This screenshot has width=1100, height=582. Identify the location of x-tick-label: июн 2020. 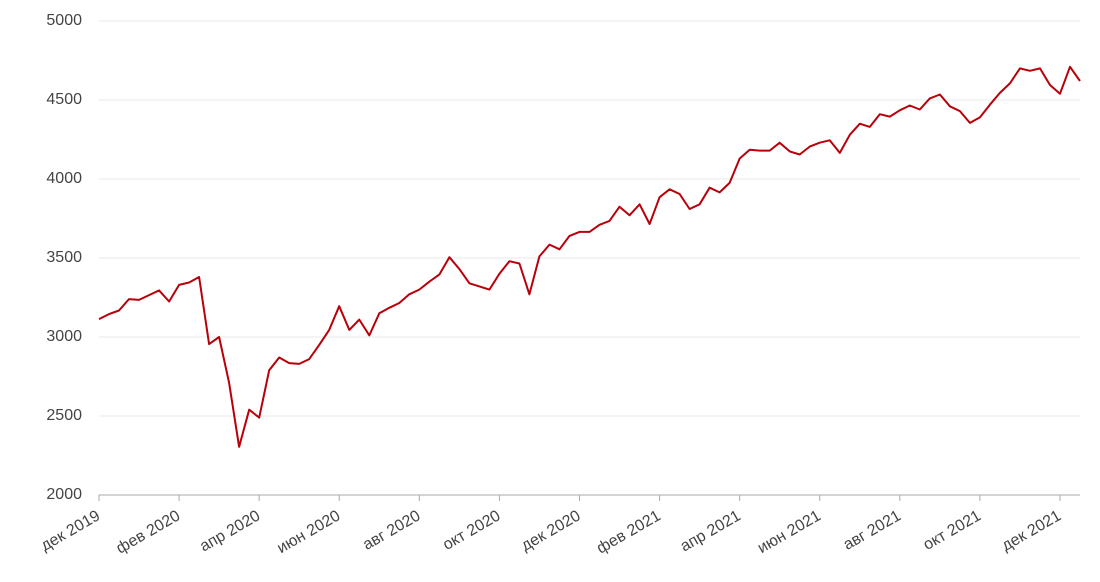
(308, 532).